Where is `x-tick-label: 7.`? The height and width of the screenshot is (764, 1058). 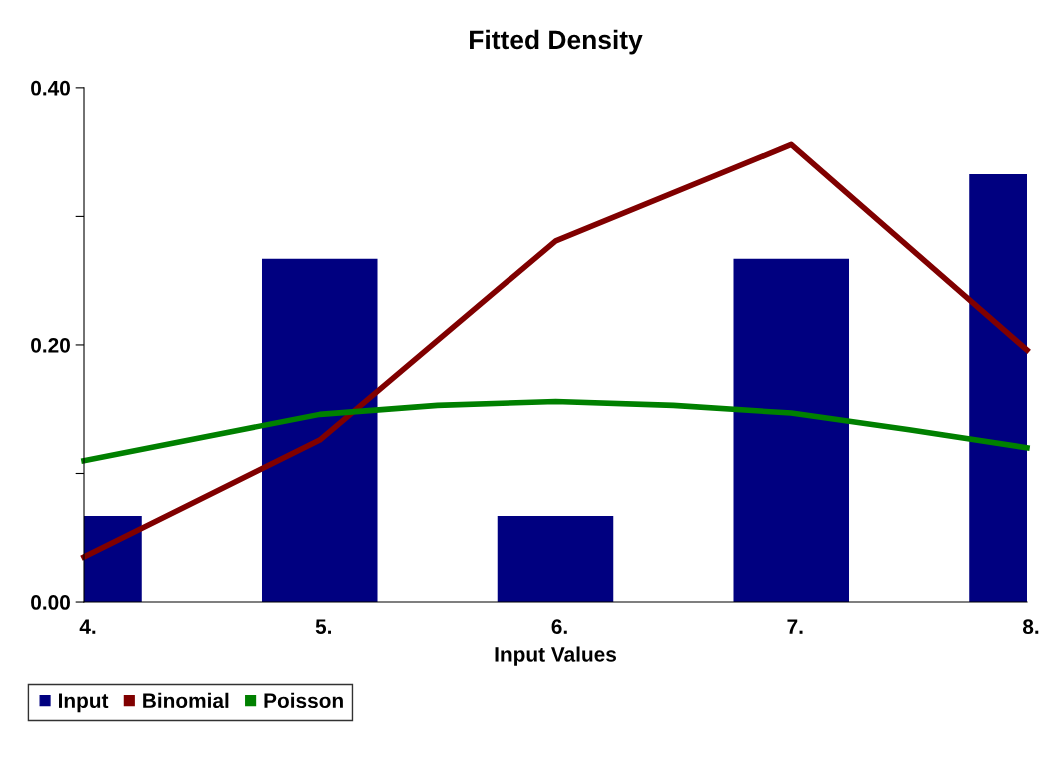
x-tick-label: 7. is located at coordinates (795, 626).